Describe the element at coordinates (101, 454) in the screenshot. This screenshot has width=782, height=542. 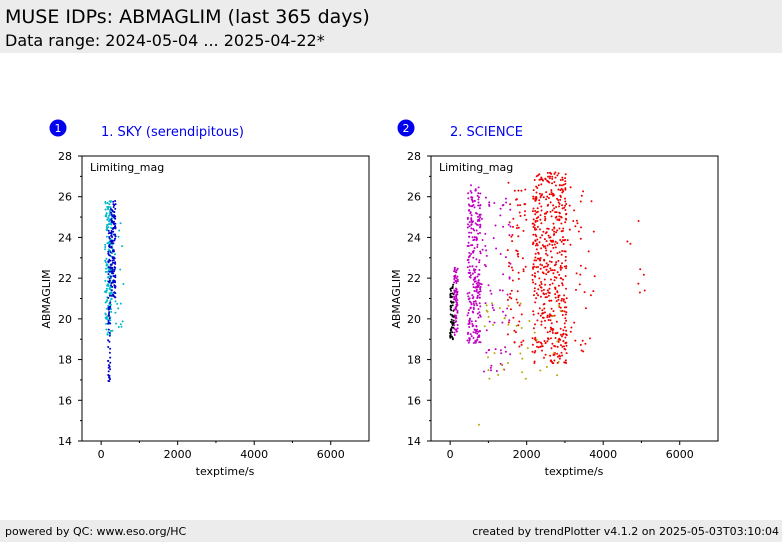
I see `x-tick-label: 0` at that location.